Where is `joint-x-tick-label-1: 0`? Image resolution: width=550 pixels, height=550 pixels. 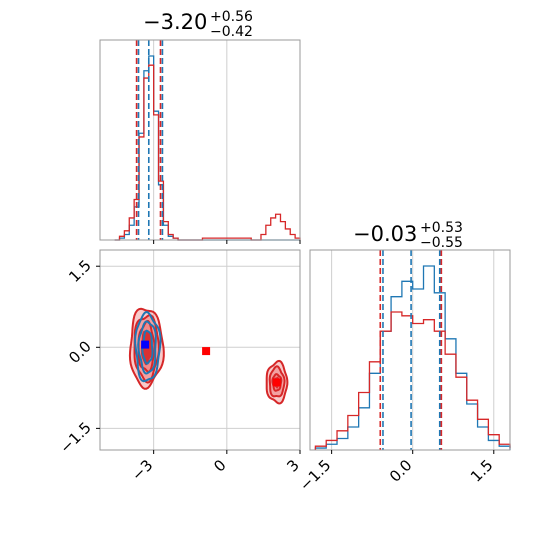
joint-x-tick-label-1: 0 is located at coordinates (219, 465).